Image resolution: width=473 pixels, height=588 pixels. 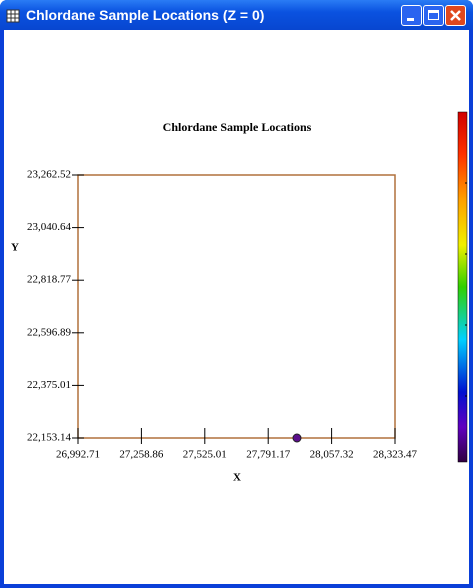 I want to click on x-tick-label: 28,323.47, so click(x=395, y=455).